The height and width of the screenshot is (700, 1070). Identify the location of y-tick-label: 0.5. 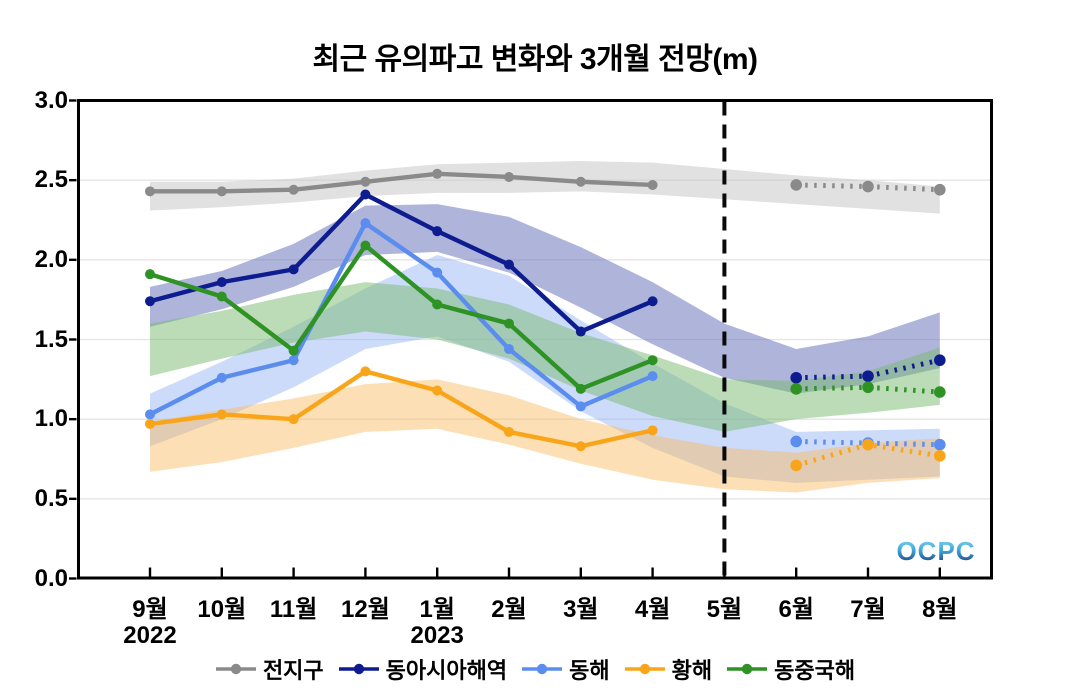
(51, 498).